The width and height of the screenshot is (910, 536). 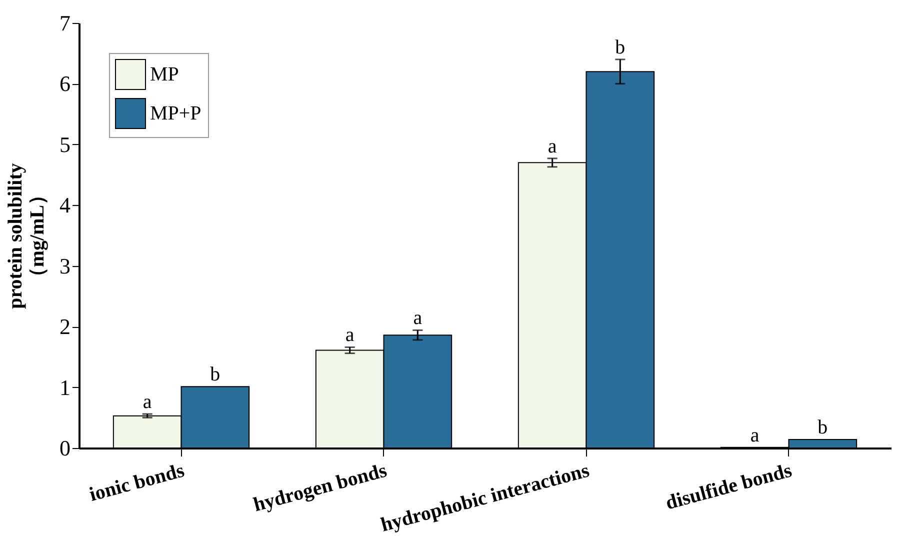 What do you see at coordinates (65, 23) in the screenshot?
I see `y-tick-label: 7` at bounding box center [65, 23].